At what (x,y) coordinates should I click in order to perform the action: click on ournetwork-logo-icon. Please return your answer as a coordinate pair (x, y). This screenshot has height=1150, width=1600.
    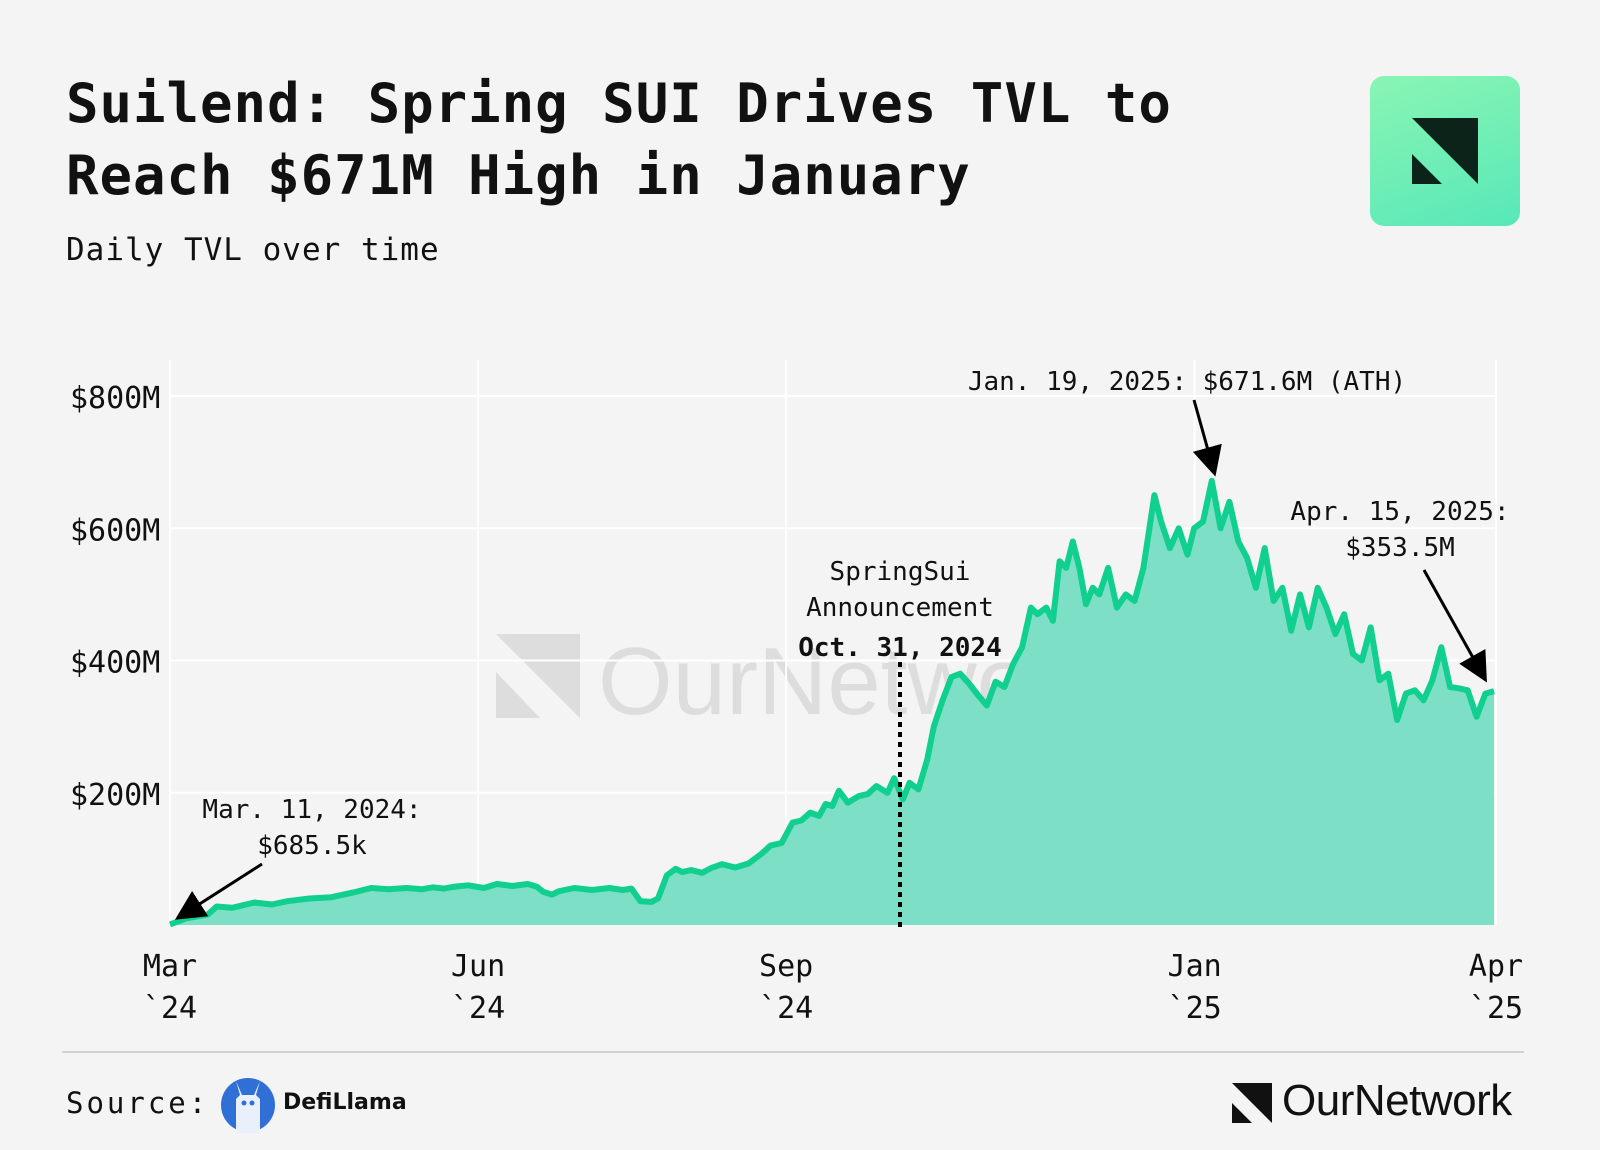
    Looking at the image, I should click on (1445, 151).